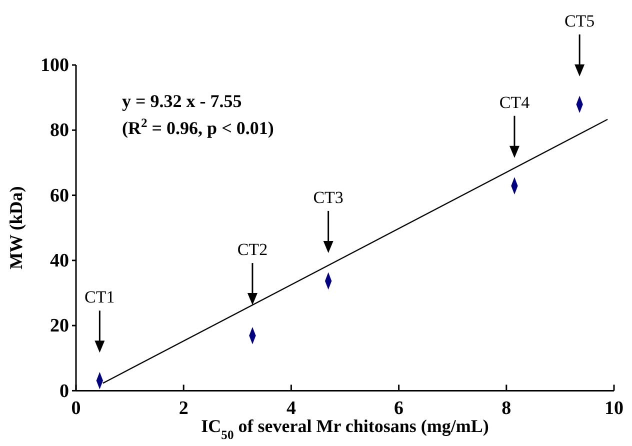 This screenshot has height=446, width=632. What do you see at coordinates (198, 127) in the screenshot?
I see `annotation: (R$^{2}$ = 0.96, p < 0.01)` at bounding box center [198, 127].